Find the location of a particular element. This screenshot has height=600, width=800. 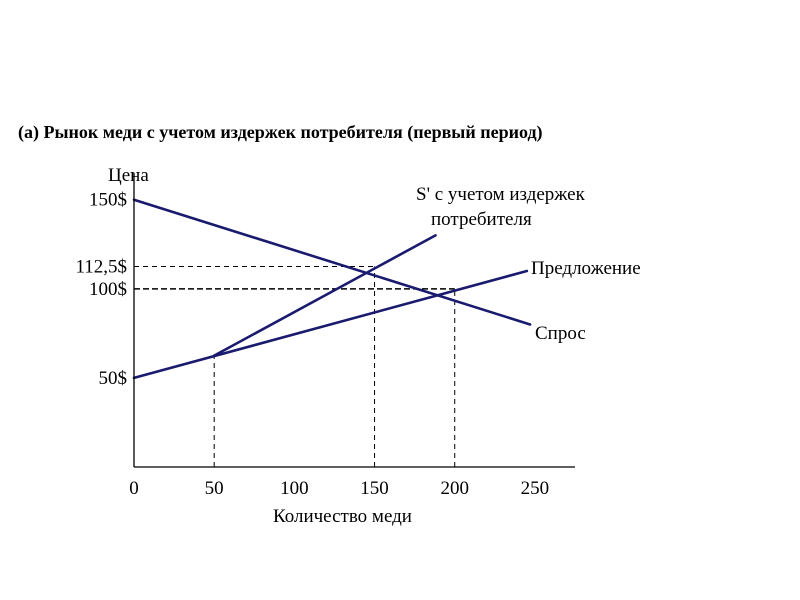

x-tick-label-250: 250 is located at coordinates (535, 488).